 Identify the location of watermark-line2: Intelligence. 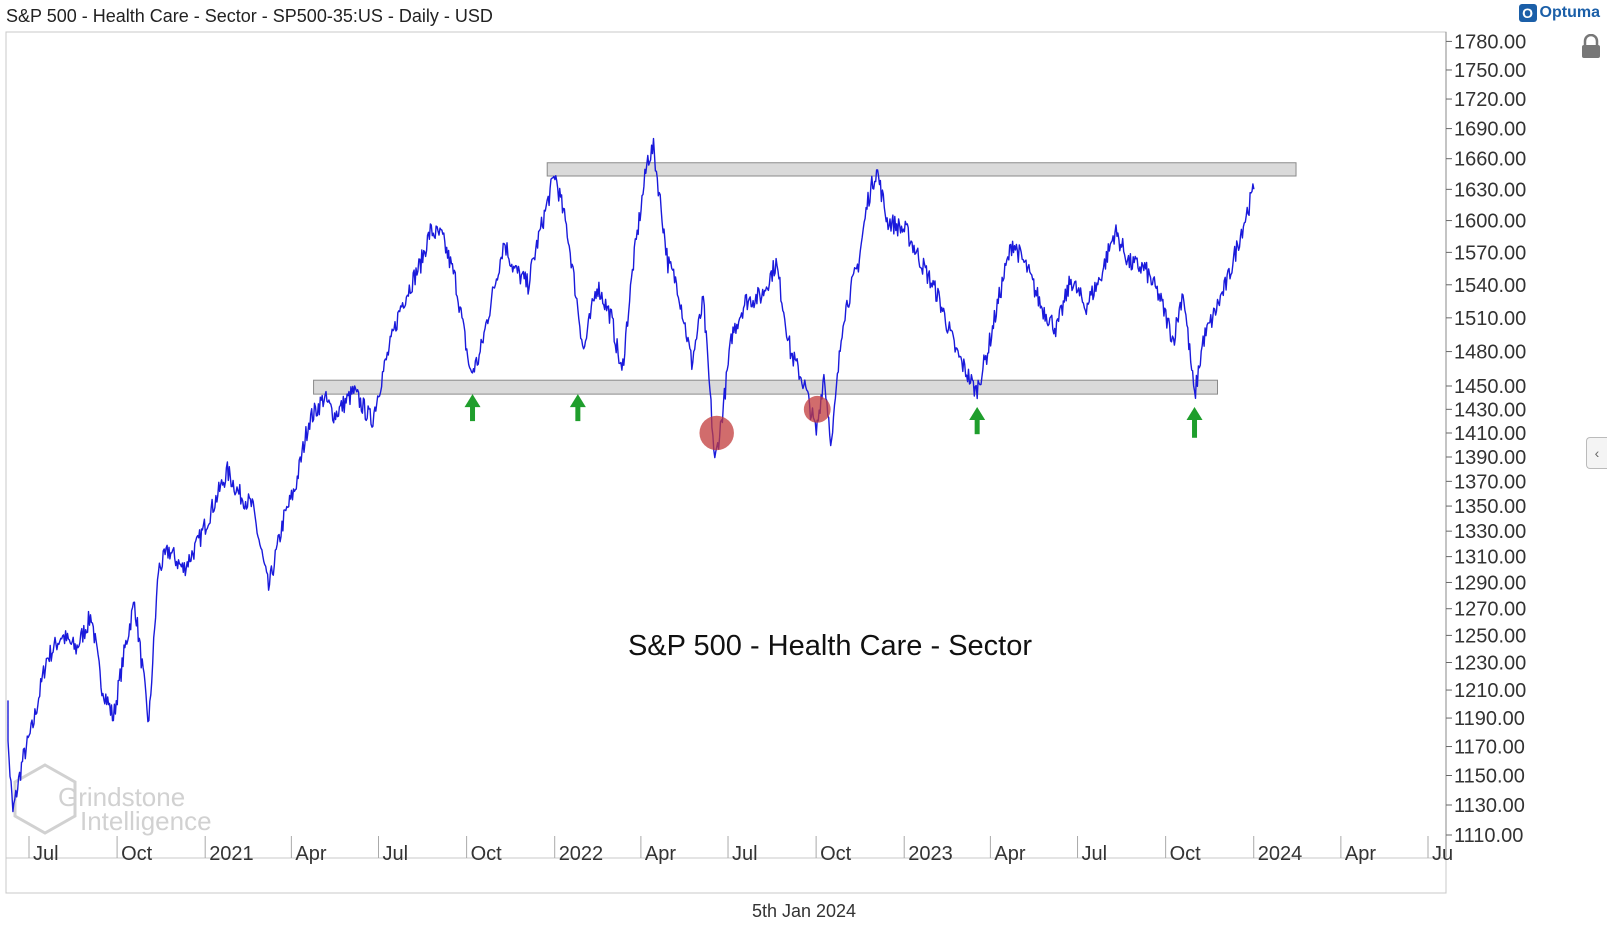
(146, 821).